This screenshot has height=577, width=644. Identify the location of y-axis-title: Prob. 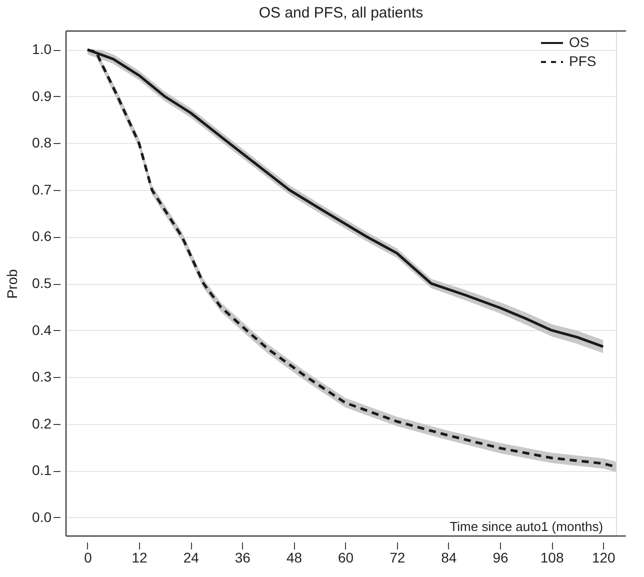
(12, 284).